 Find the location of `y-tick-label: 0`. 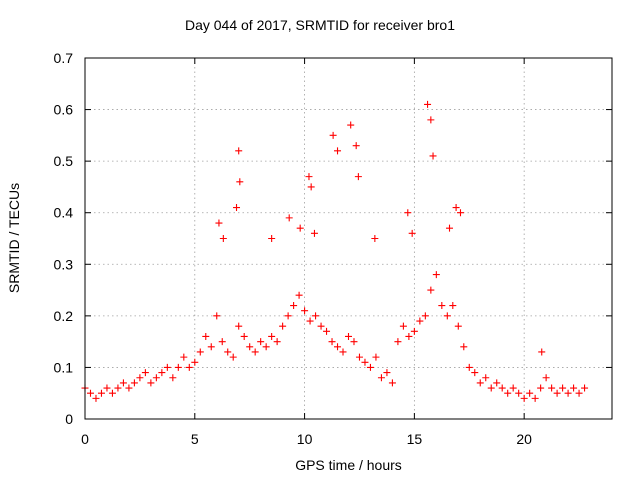

y-tick-label: 0 is located at coordinates (69, 419).